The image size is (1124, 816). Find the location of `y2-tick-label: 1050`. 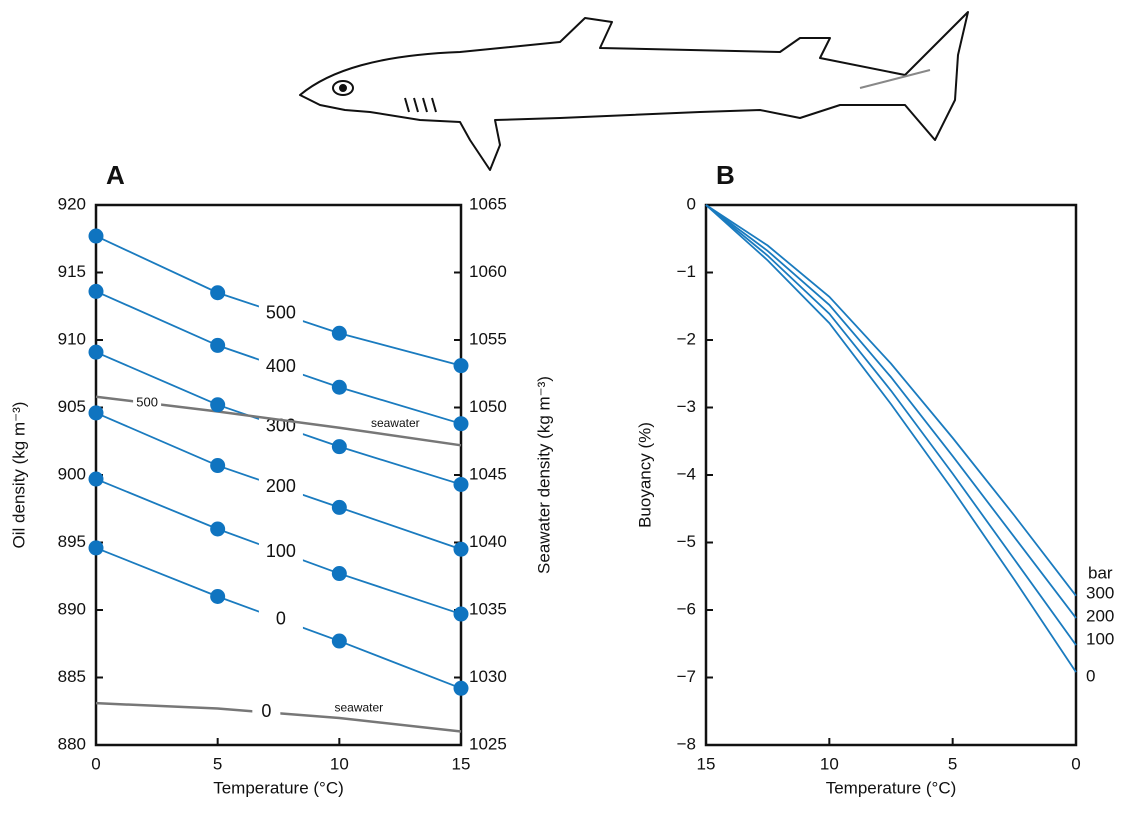

y2-tick-label: 1050 is located at coordinates (488, 406).